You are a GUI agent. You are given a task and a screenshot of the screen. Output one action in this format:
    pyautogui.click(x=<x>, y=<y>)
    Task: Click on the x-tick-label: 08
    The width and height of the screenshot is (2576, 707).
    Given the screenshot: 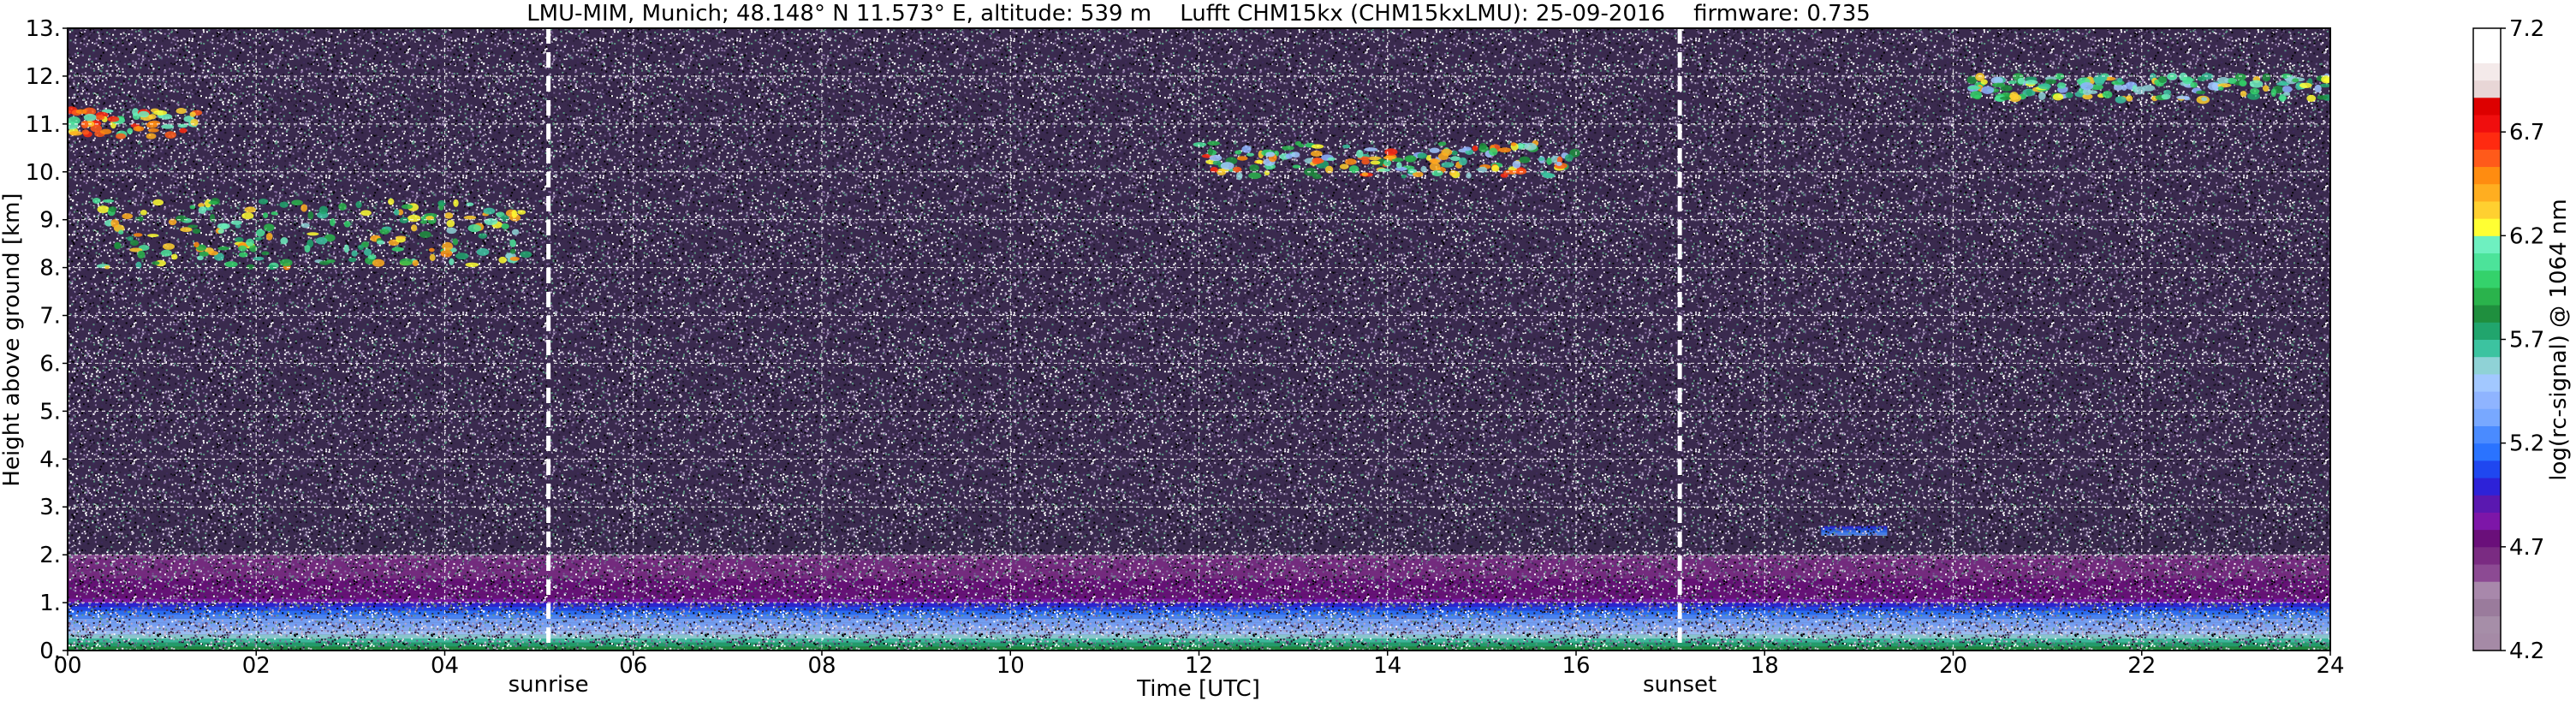 What is the action you would take?
    pyautogui.click(x=822, y=666)
    